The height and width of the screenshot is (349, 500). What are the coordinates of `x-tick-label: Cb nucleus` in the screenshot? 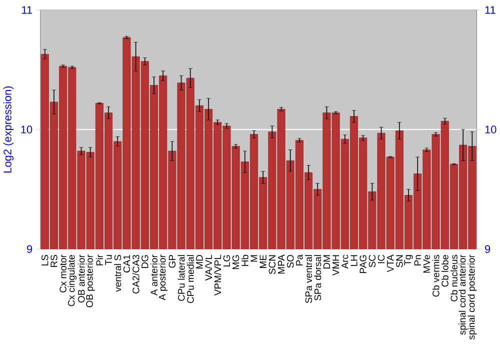 It's located at (454, 278).